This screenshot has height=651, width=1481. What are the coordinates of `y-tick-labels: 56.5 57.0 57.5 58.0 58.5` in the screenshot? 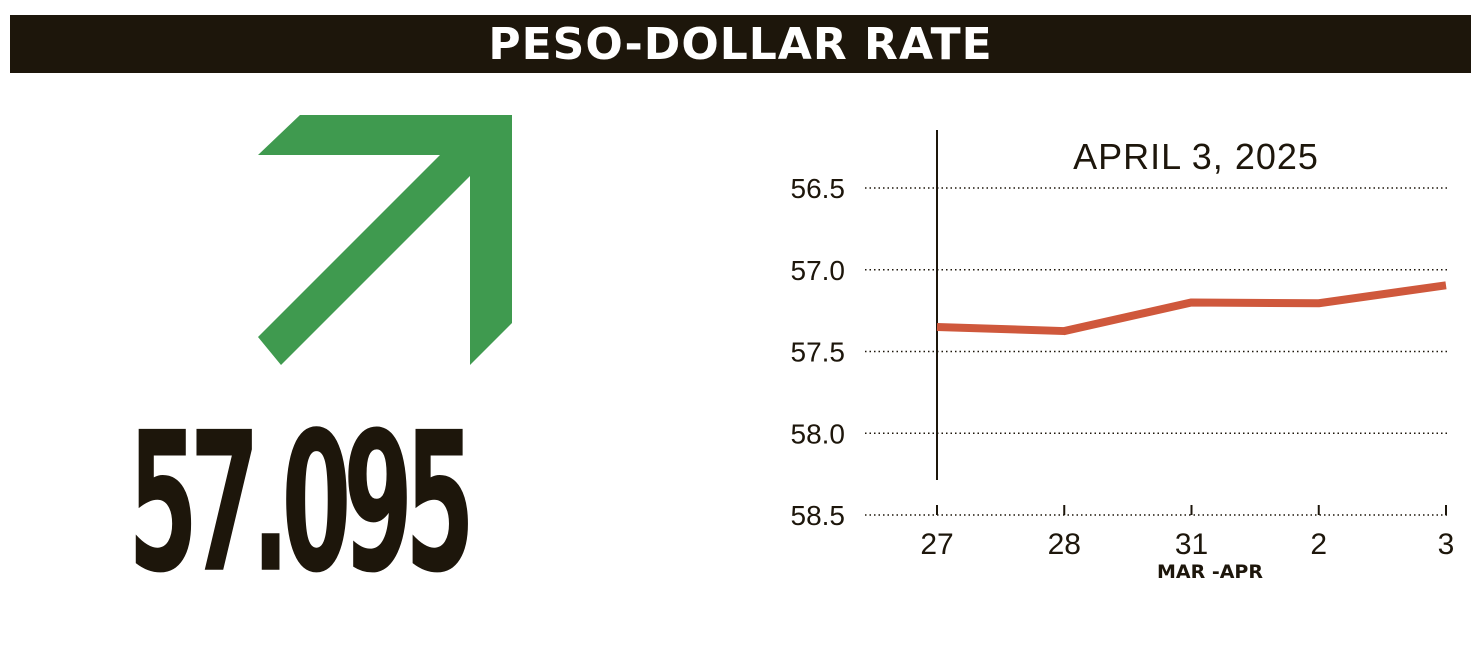 It's located at (818, 352).